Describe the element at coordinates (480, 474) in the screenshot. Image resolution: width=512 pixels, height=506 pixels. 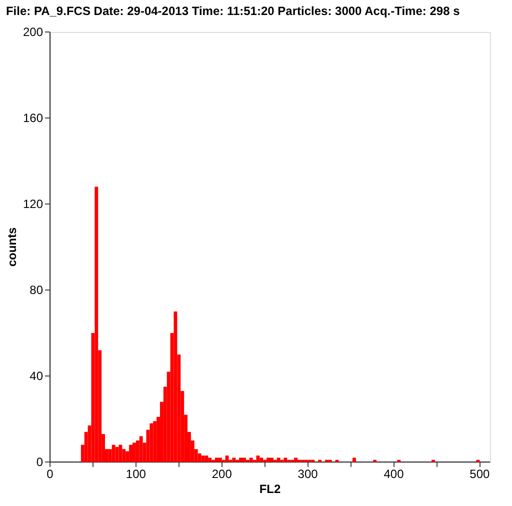
I see `x-tick-label: 500` at that location.